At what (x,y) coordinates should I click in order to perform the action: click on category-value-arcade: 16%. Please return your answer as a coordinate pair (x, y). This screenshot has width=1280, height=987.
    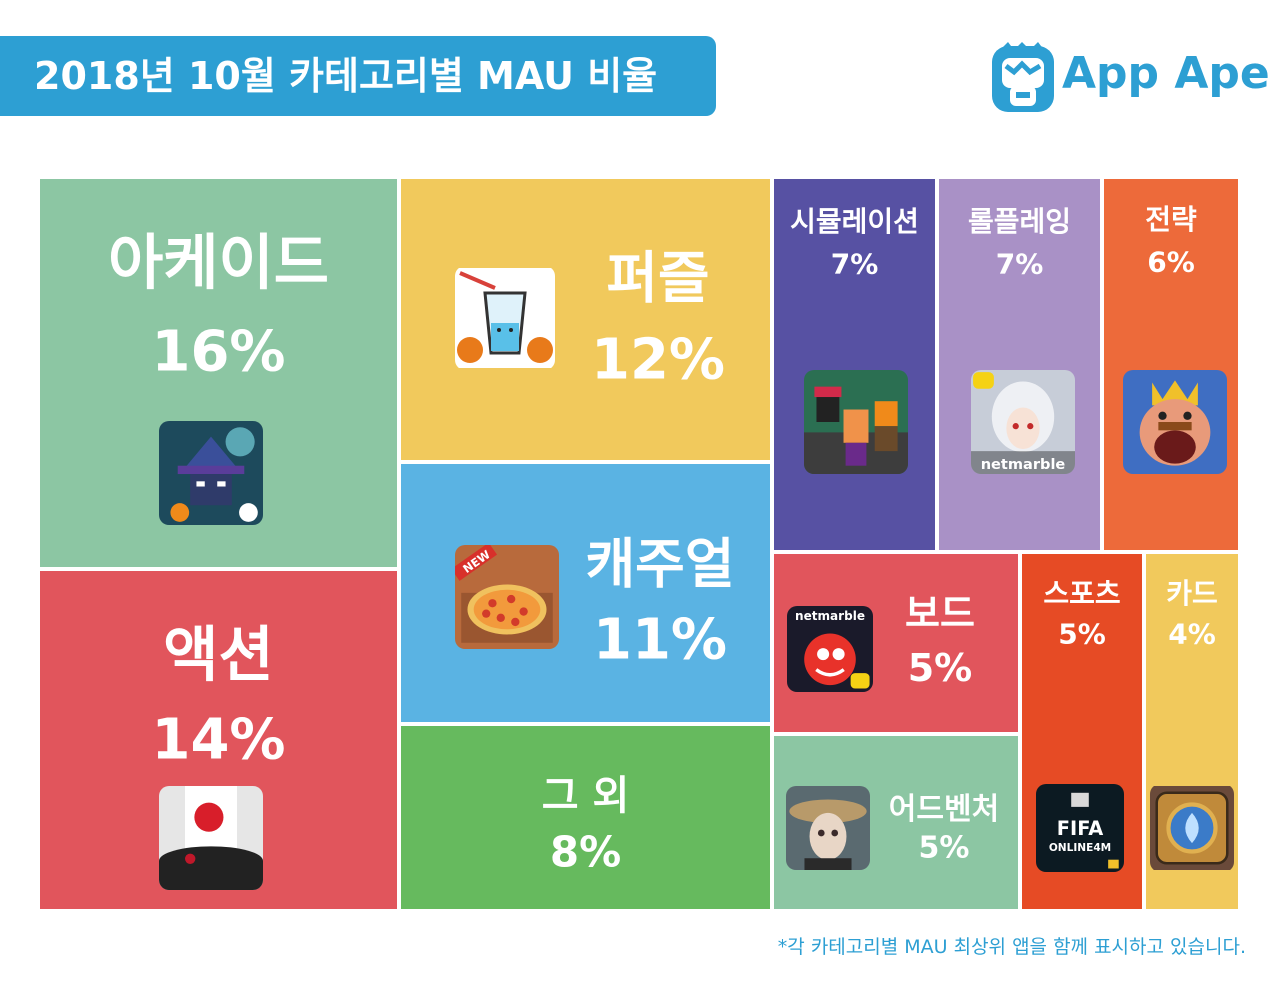
    Looking at the image, I should click on (218, 352).